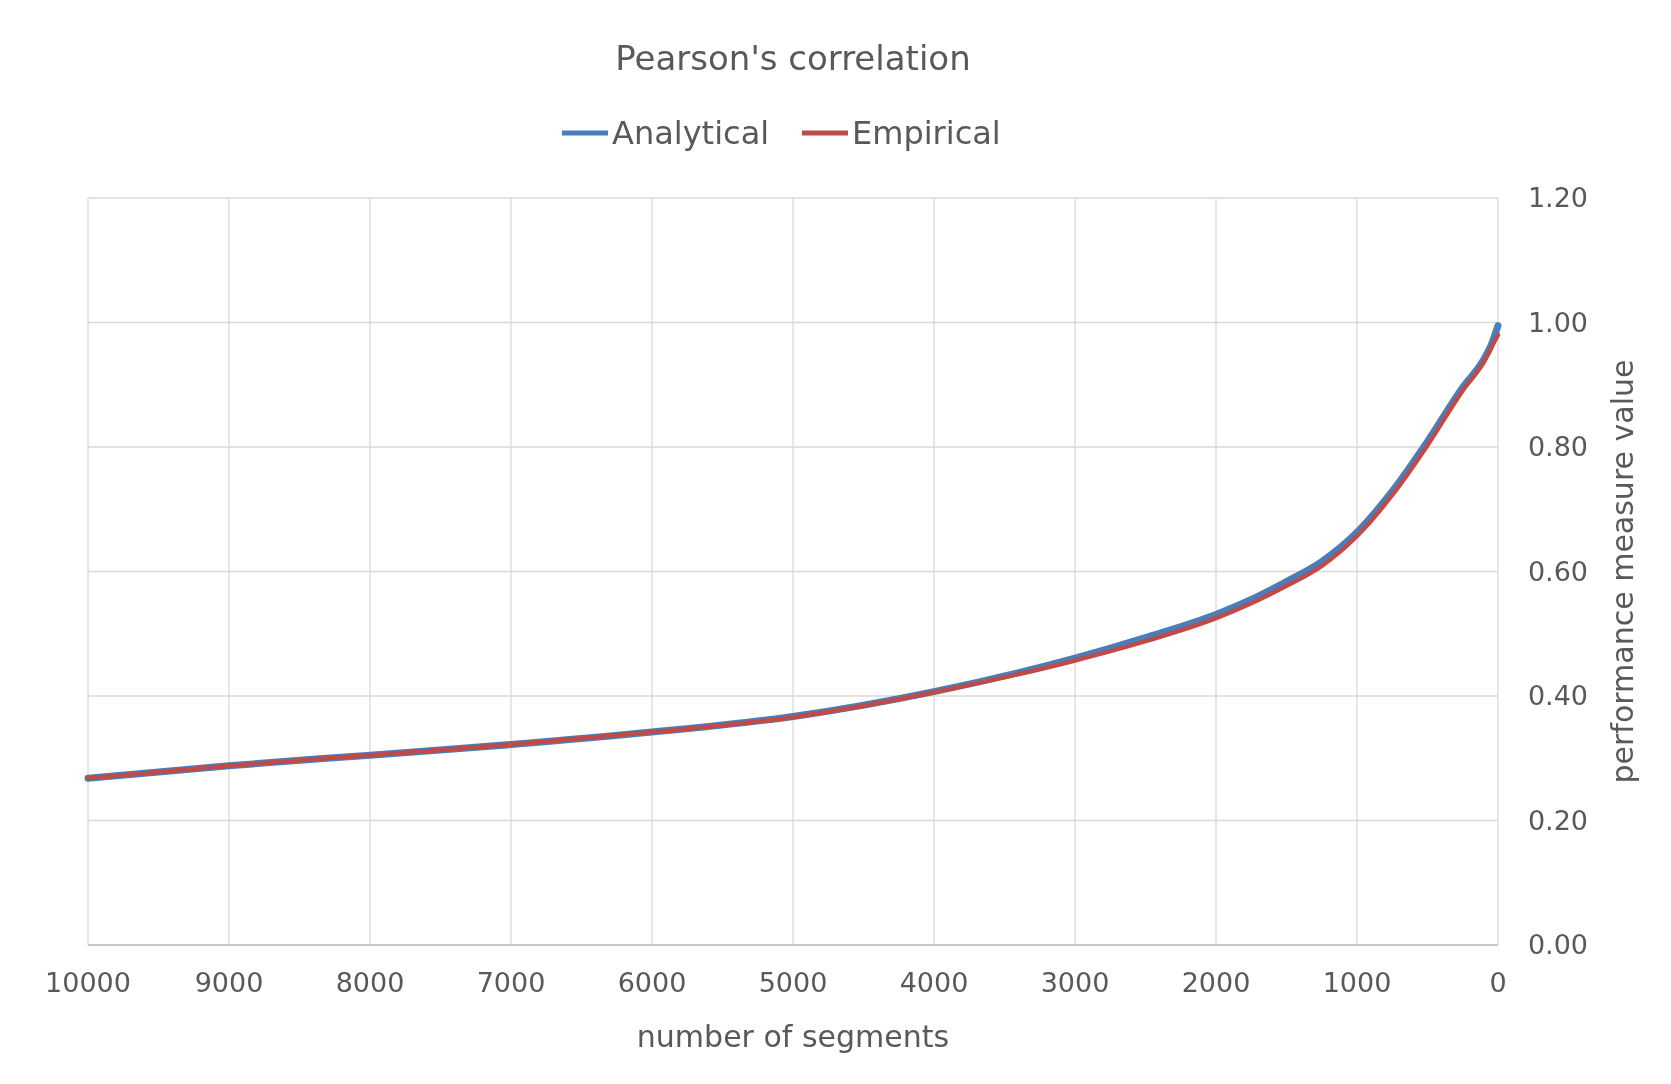  I want to click on x-tick-label: 9000, so click(229, 982).